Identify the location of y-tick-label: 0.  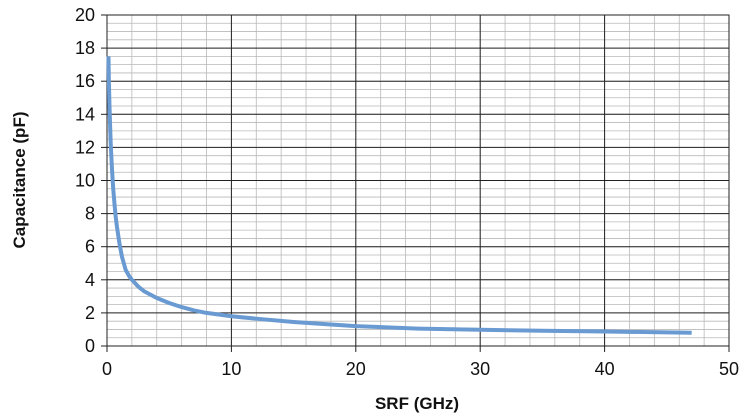
(90, 346).